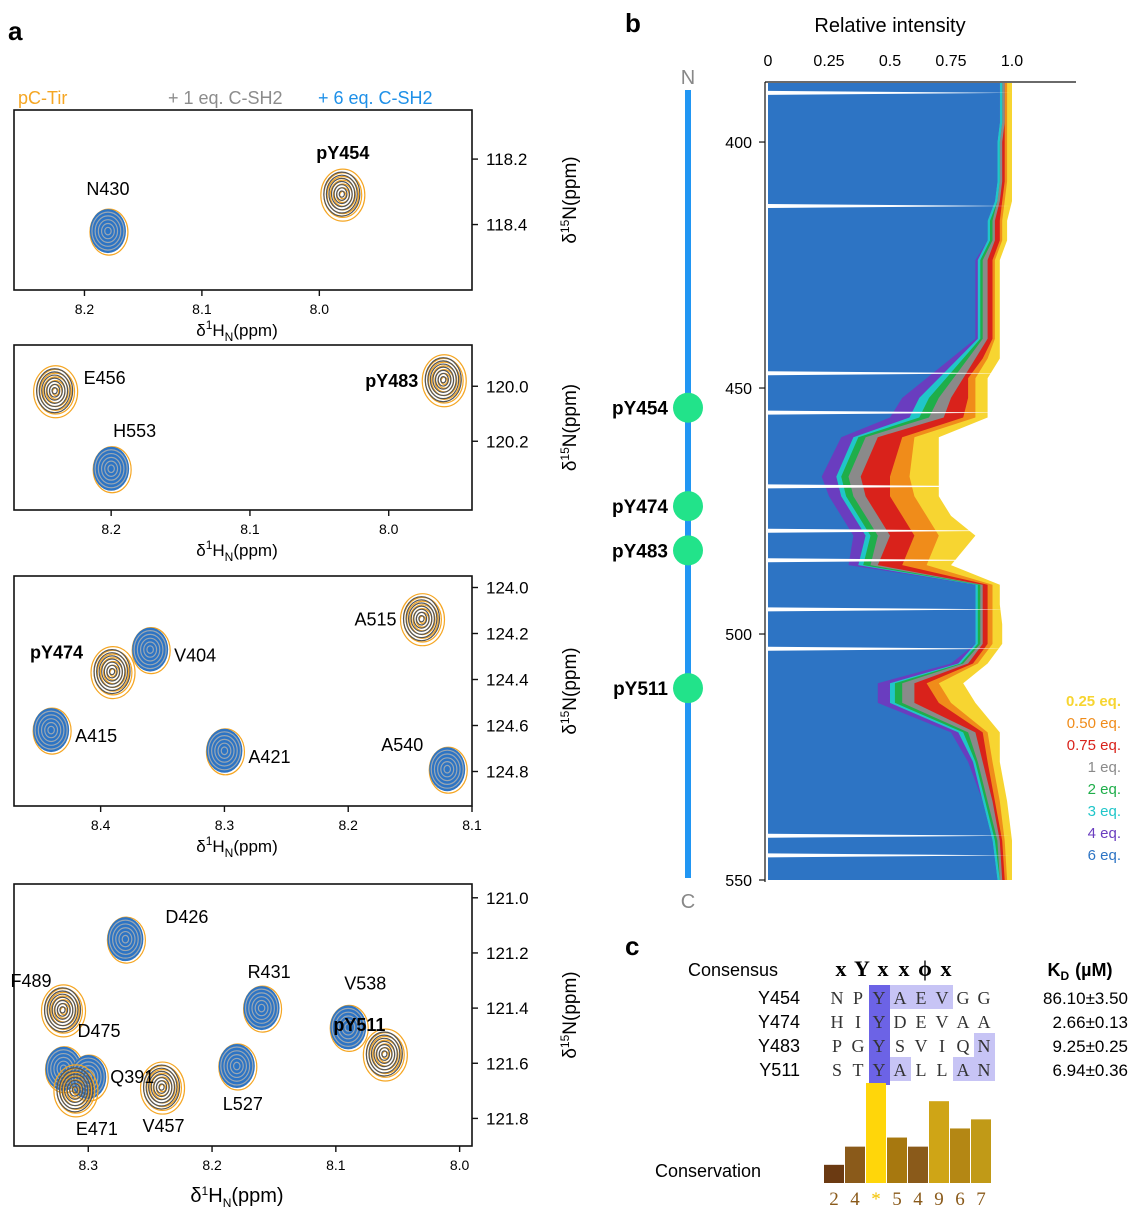 The width and height of the screenshot is (1131, 1208). Describe the element at coordinates (15, 31) in the screenshot. I see `panel-label-a: a` at that location.